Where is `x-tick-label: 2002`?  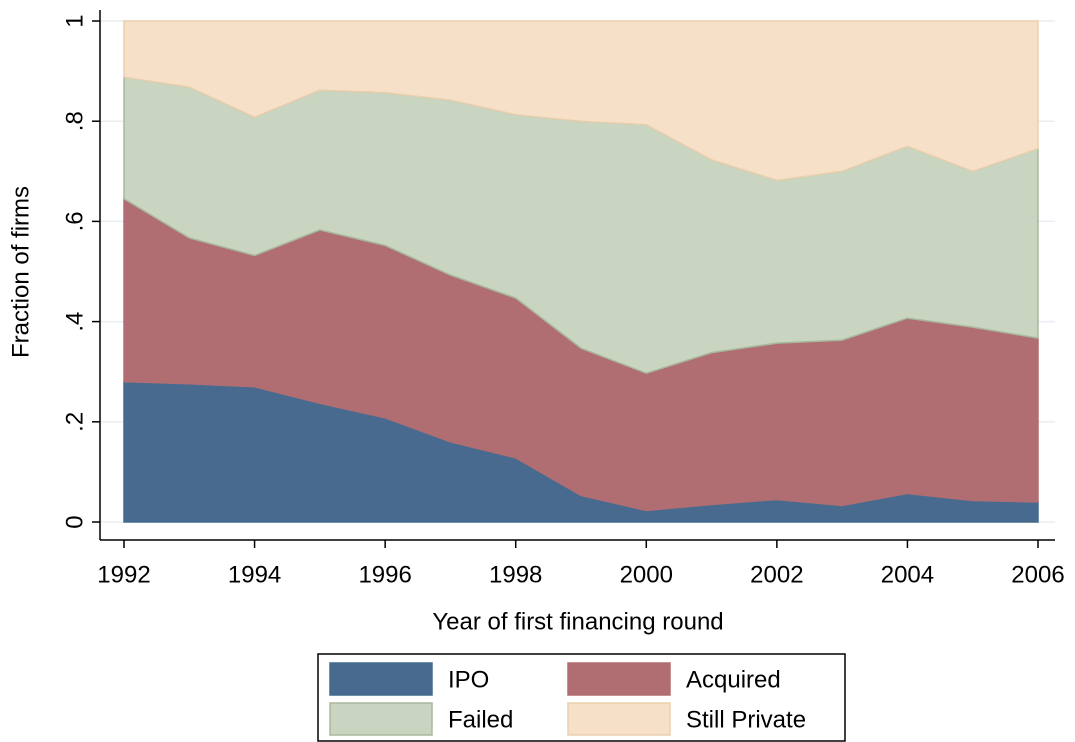
x-tick-label: 2002 is located at coordinates (776, 574).